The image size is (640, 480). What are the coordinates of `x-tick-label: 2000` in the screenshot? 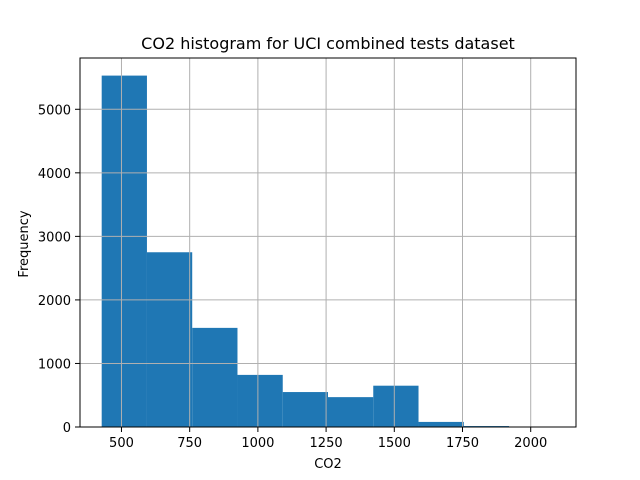 It's located at (530, 443).